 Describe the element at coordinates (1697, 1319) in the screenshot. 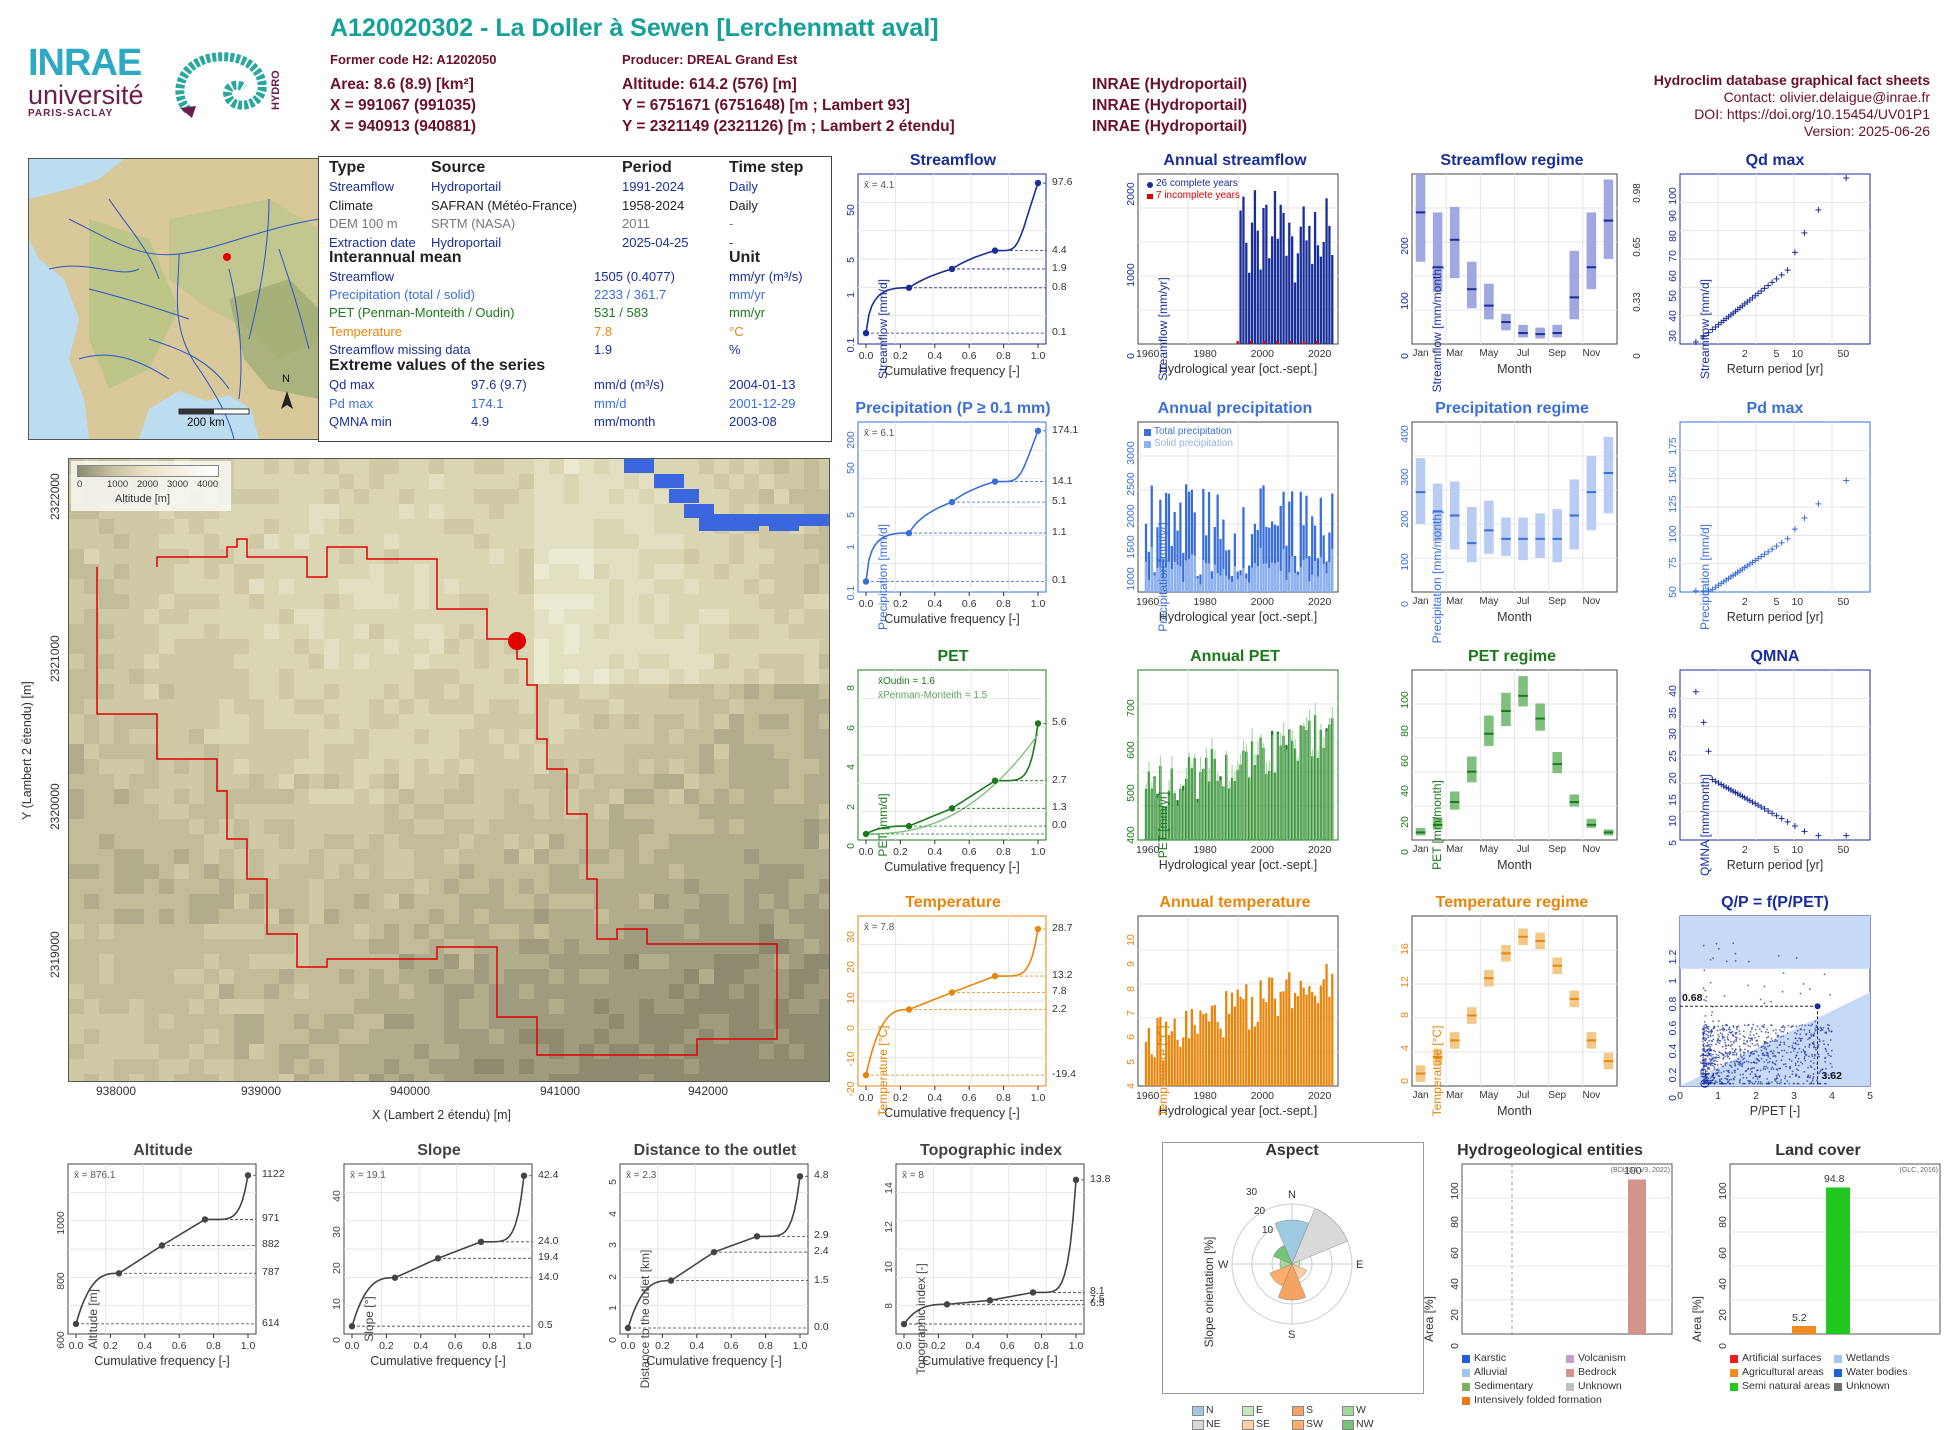

I see `landcover-ylabel: Area [%]` at that location.